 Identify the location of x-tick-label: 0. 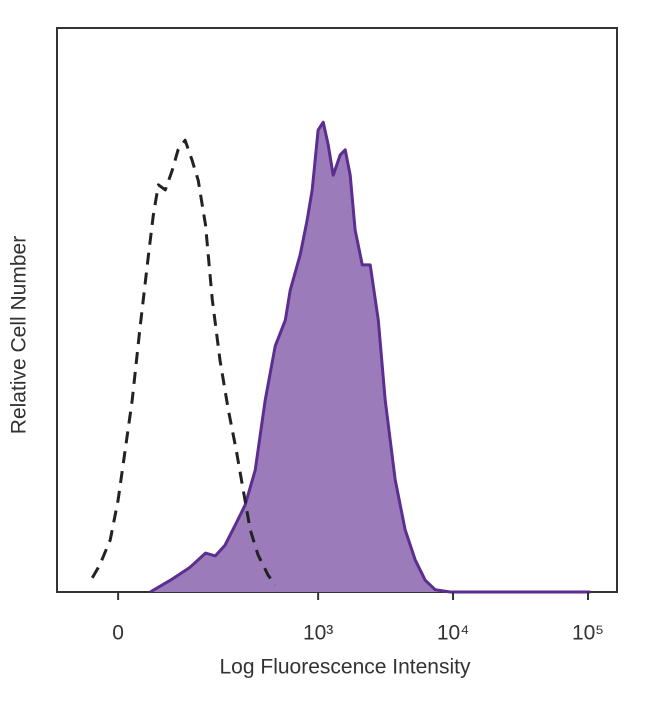
(118, 633).